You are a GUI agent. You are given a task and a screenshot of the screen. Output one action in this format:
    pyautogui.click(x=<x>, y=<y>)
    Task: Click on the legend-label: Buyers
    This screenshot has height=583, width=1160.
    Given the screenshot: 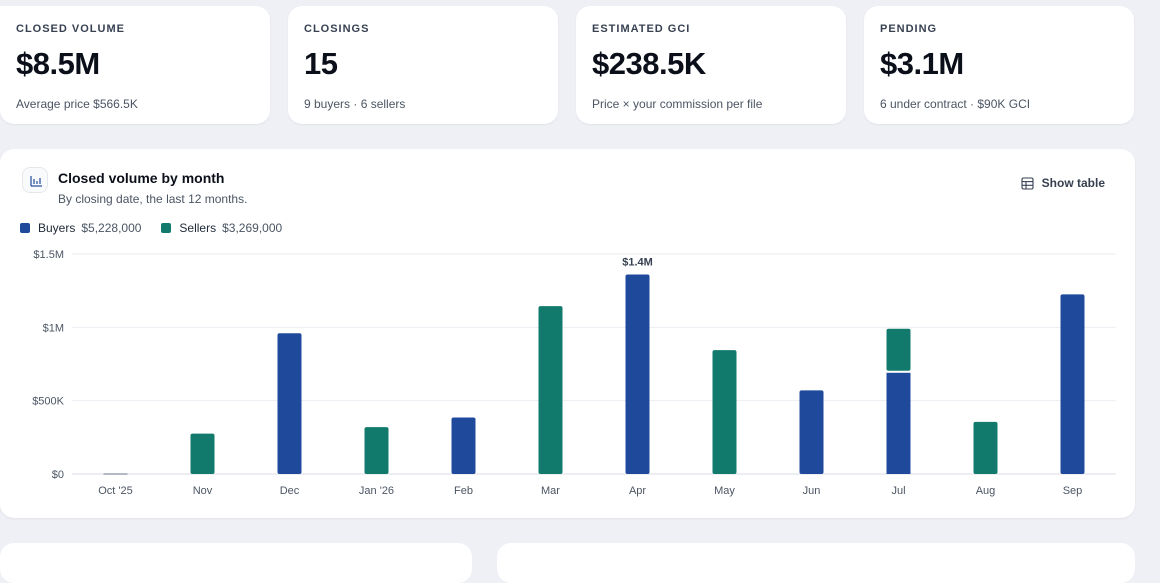 What is the action you would take?
    pyautogui.click(x=57, y=228)
    